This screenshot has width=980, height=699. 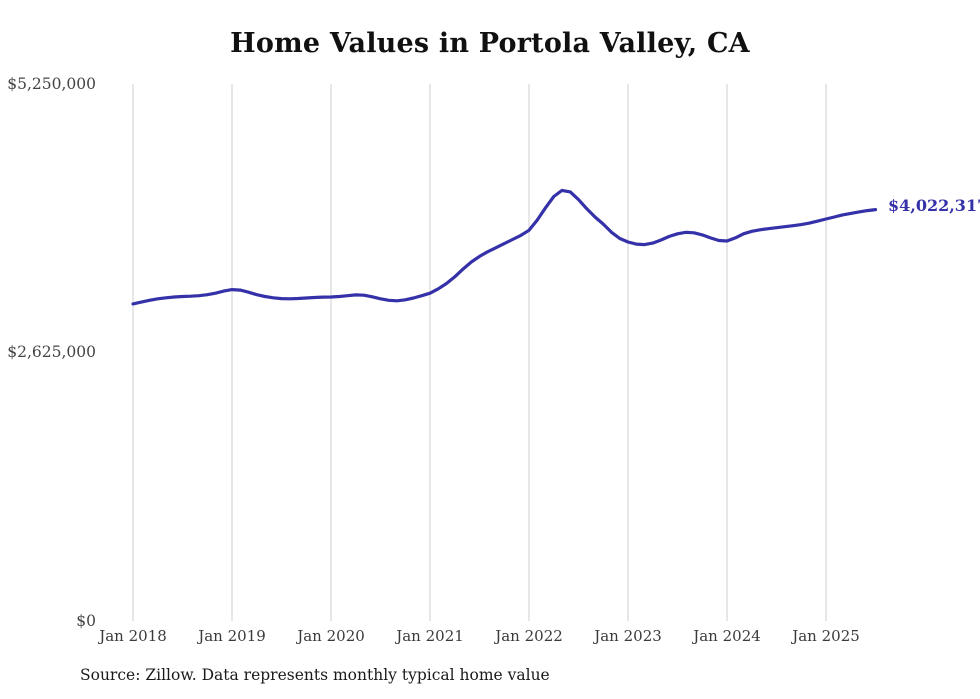 What do you see at coordinates (133, 636) in the screenshot?
I see `x-axis-tick-label: Jan 2018` at bounding box center [133, 636].